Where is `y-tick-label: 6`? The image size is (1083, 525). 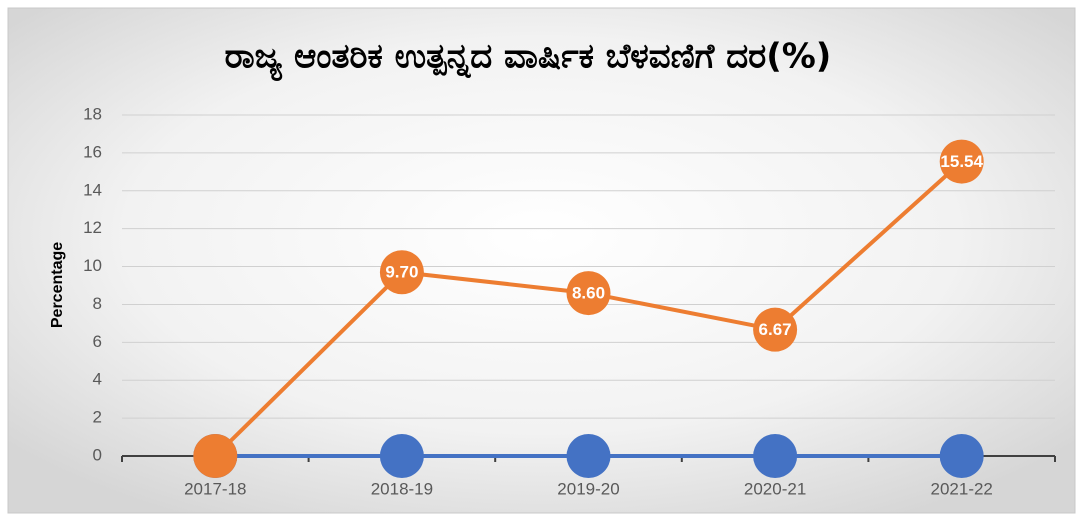 y-tick-label: 6 is located at coordinates (97, 341).